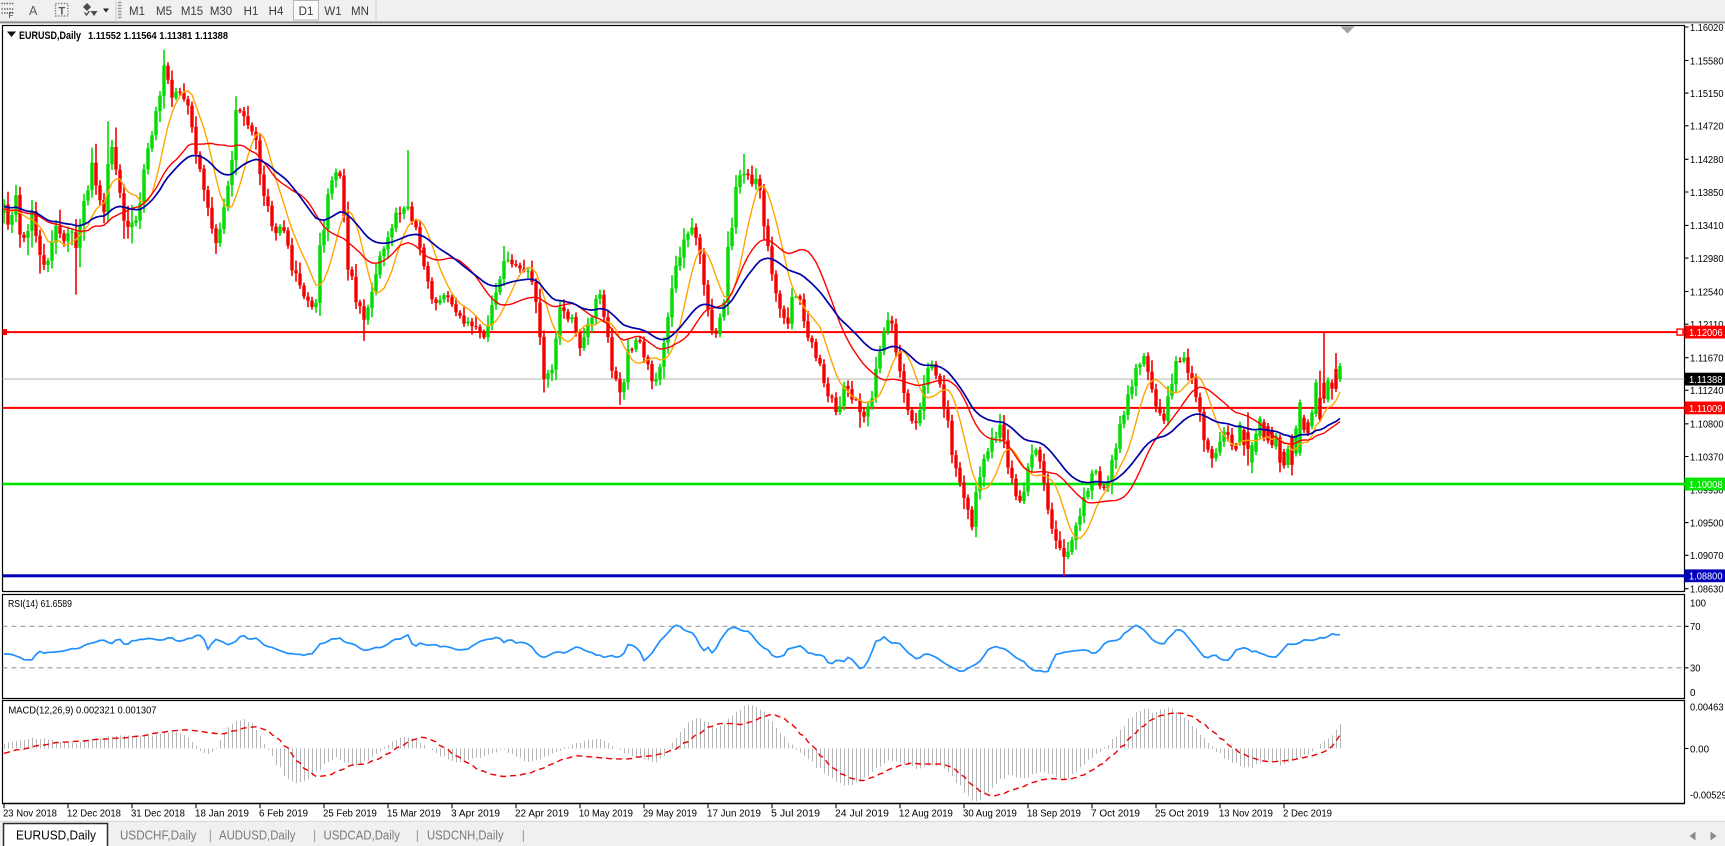 The width and height of the screenshot is (1725, 846). What do you see at coordinates (222, 814) in the screenshot?
I see `svg-text: 18 Jan 2019` at bounding box center [222, 814].